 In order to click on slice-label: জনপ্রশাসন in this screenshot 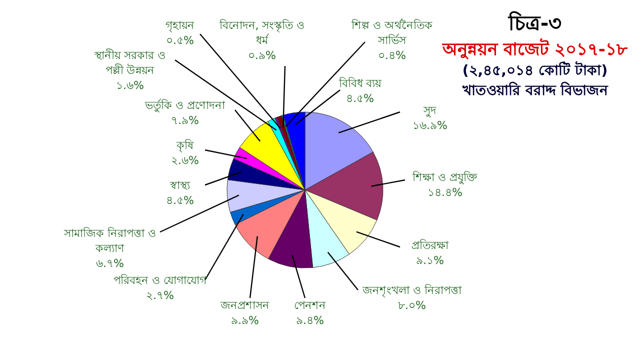, I will do `click(245, 305)`.